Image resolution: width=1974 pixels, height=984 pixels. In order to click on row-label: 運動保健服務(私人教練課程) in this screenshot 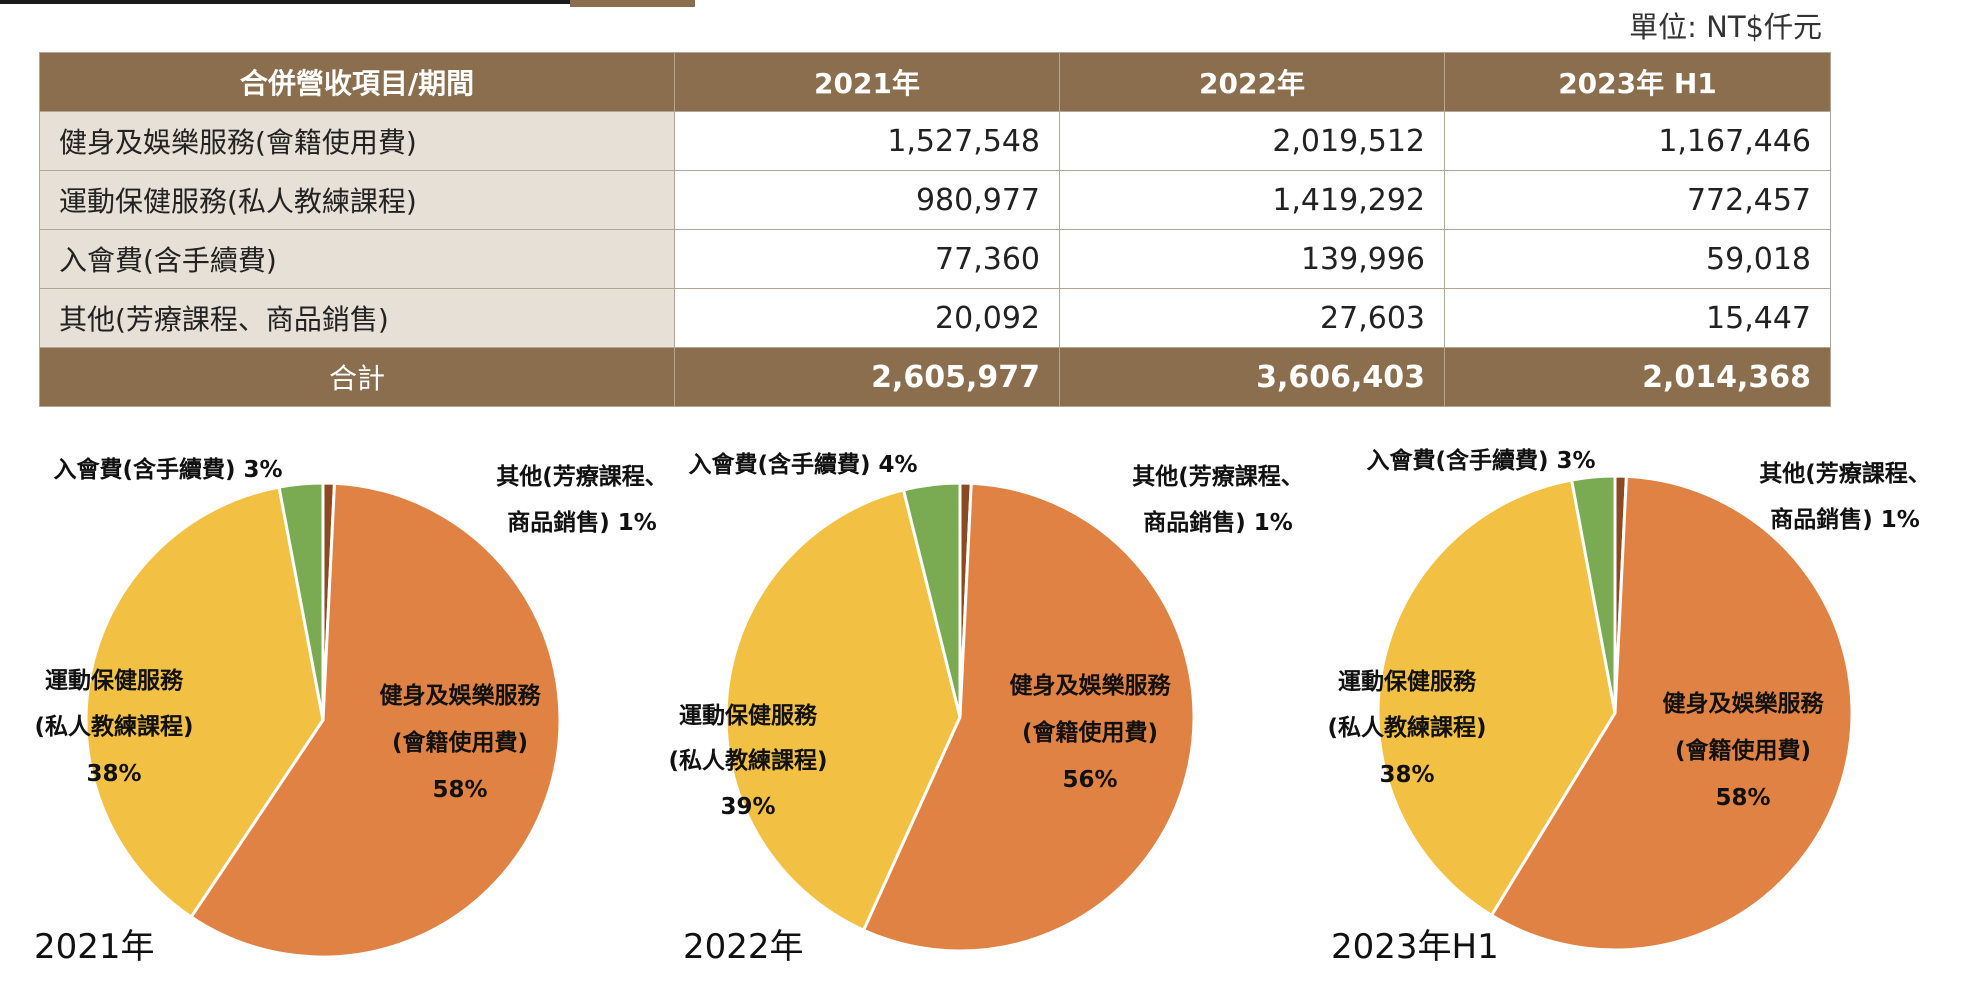, I will do `click(357, 200)`.